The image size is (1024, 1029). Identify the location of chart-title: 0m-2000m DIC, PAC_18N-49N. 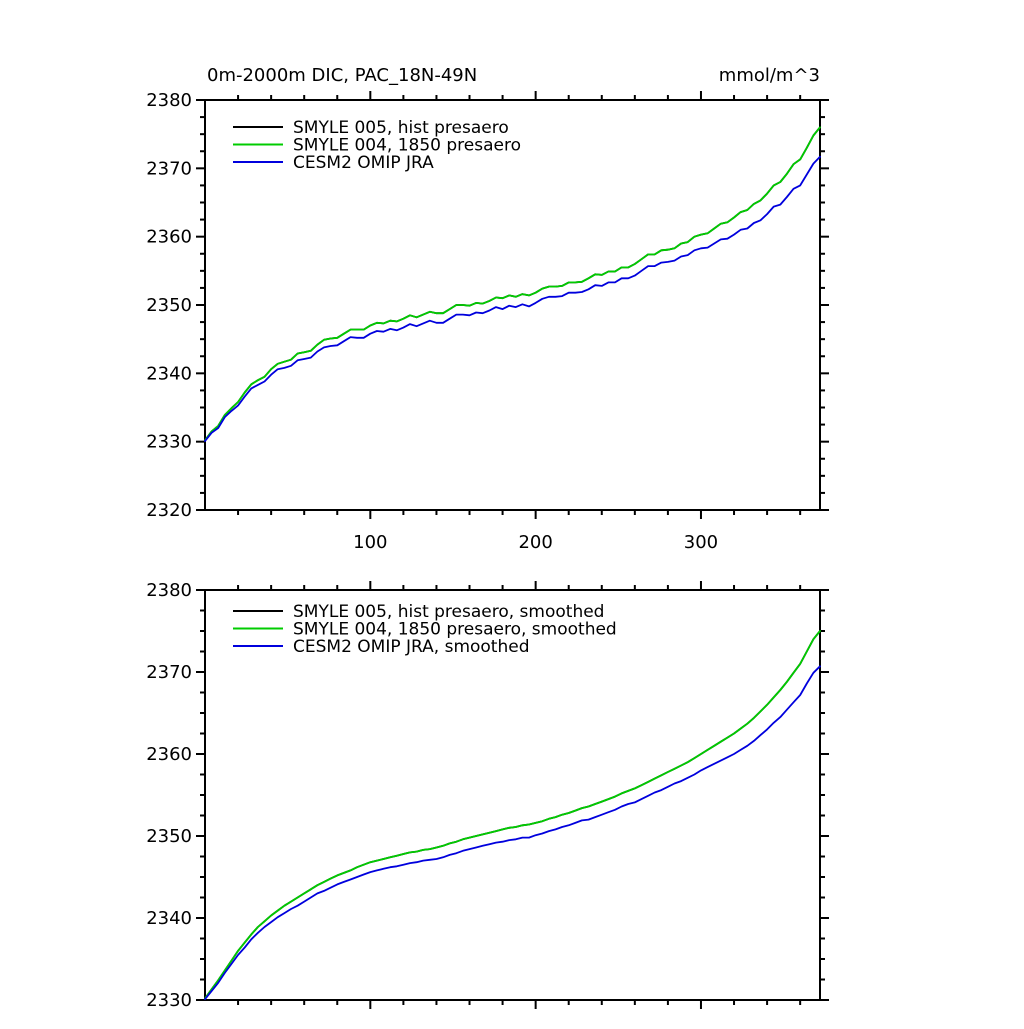
(342, 75).